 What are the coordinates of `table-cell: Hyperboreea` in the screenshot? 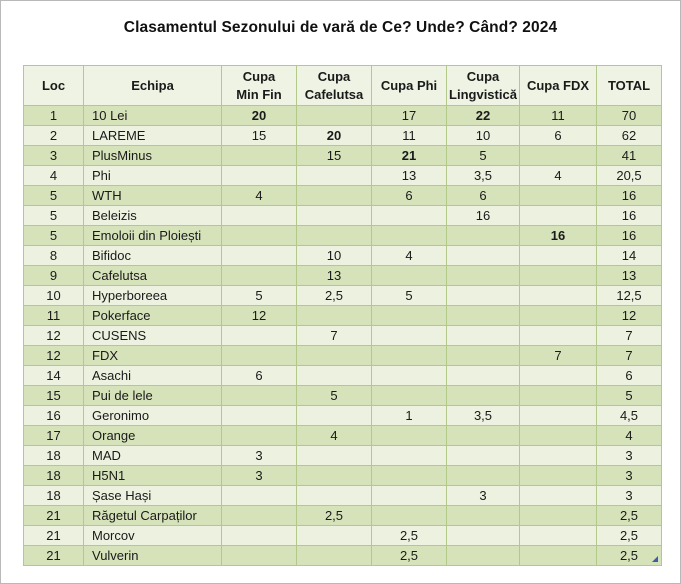 It's located at (152, 295).